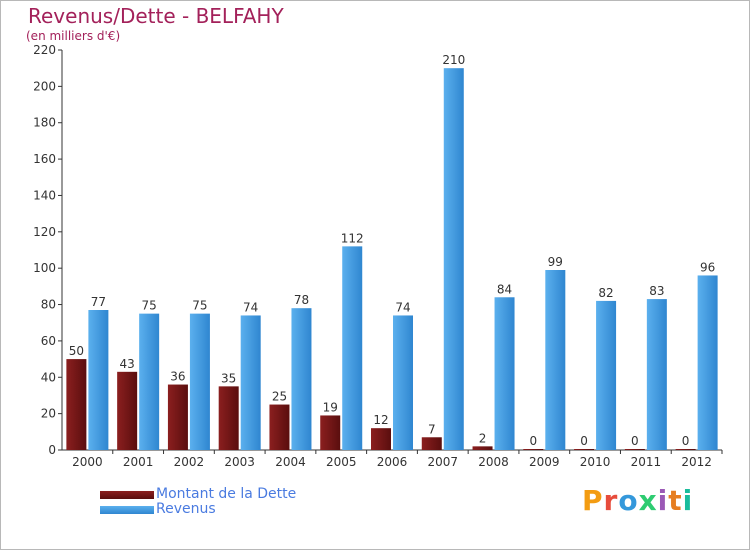 This screenshot has width=750, height=550. Describe the element at coordinates (48, 377) in the screenshot. I see `y-tick-label: 40` at that location.